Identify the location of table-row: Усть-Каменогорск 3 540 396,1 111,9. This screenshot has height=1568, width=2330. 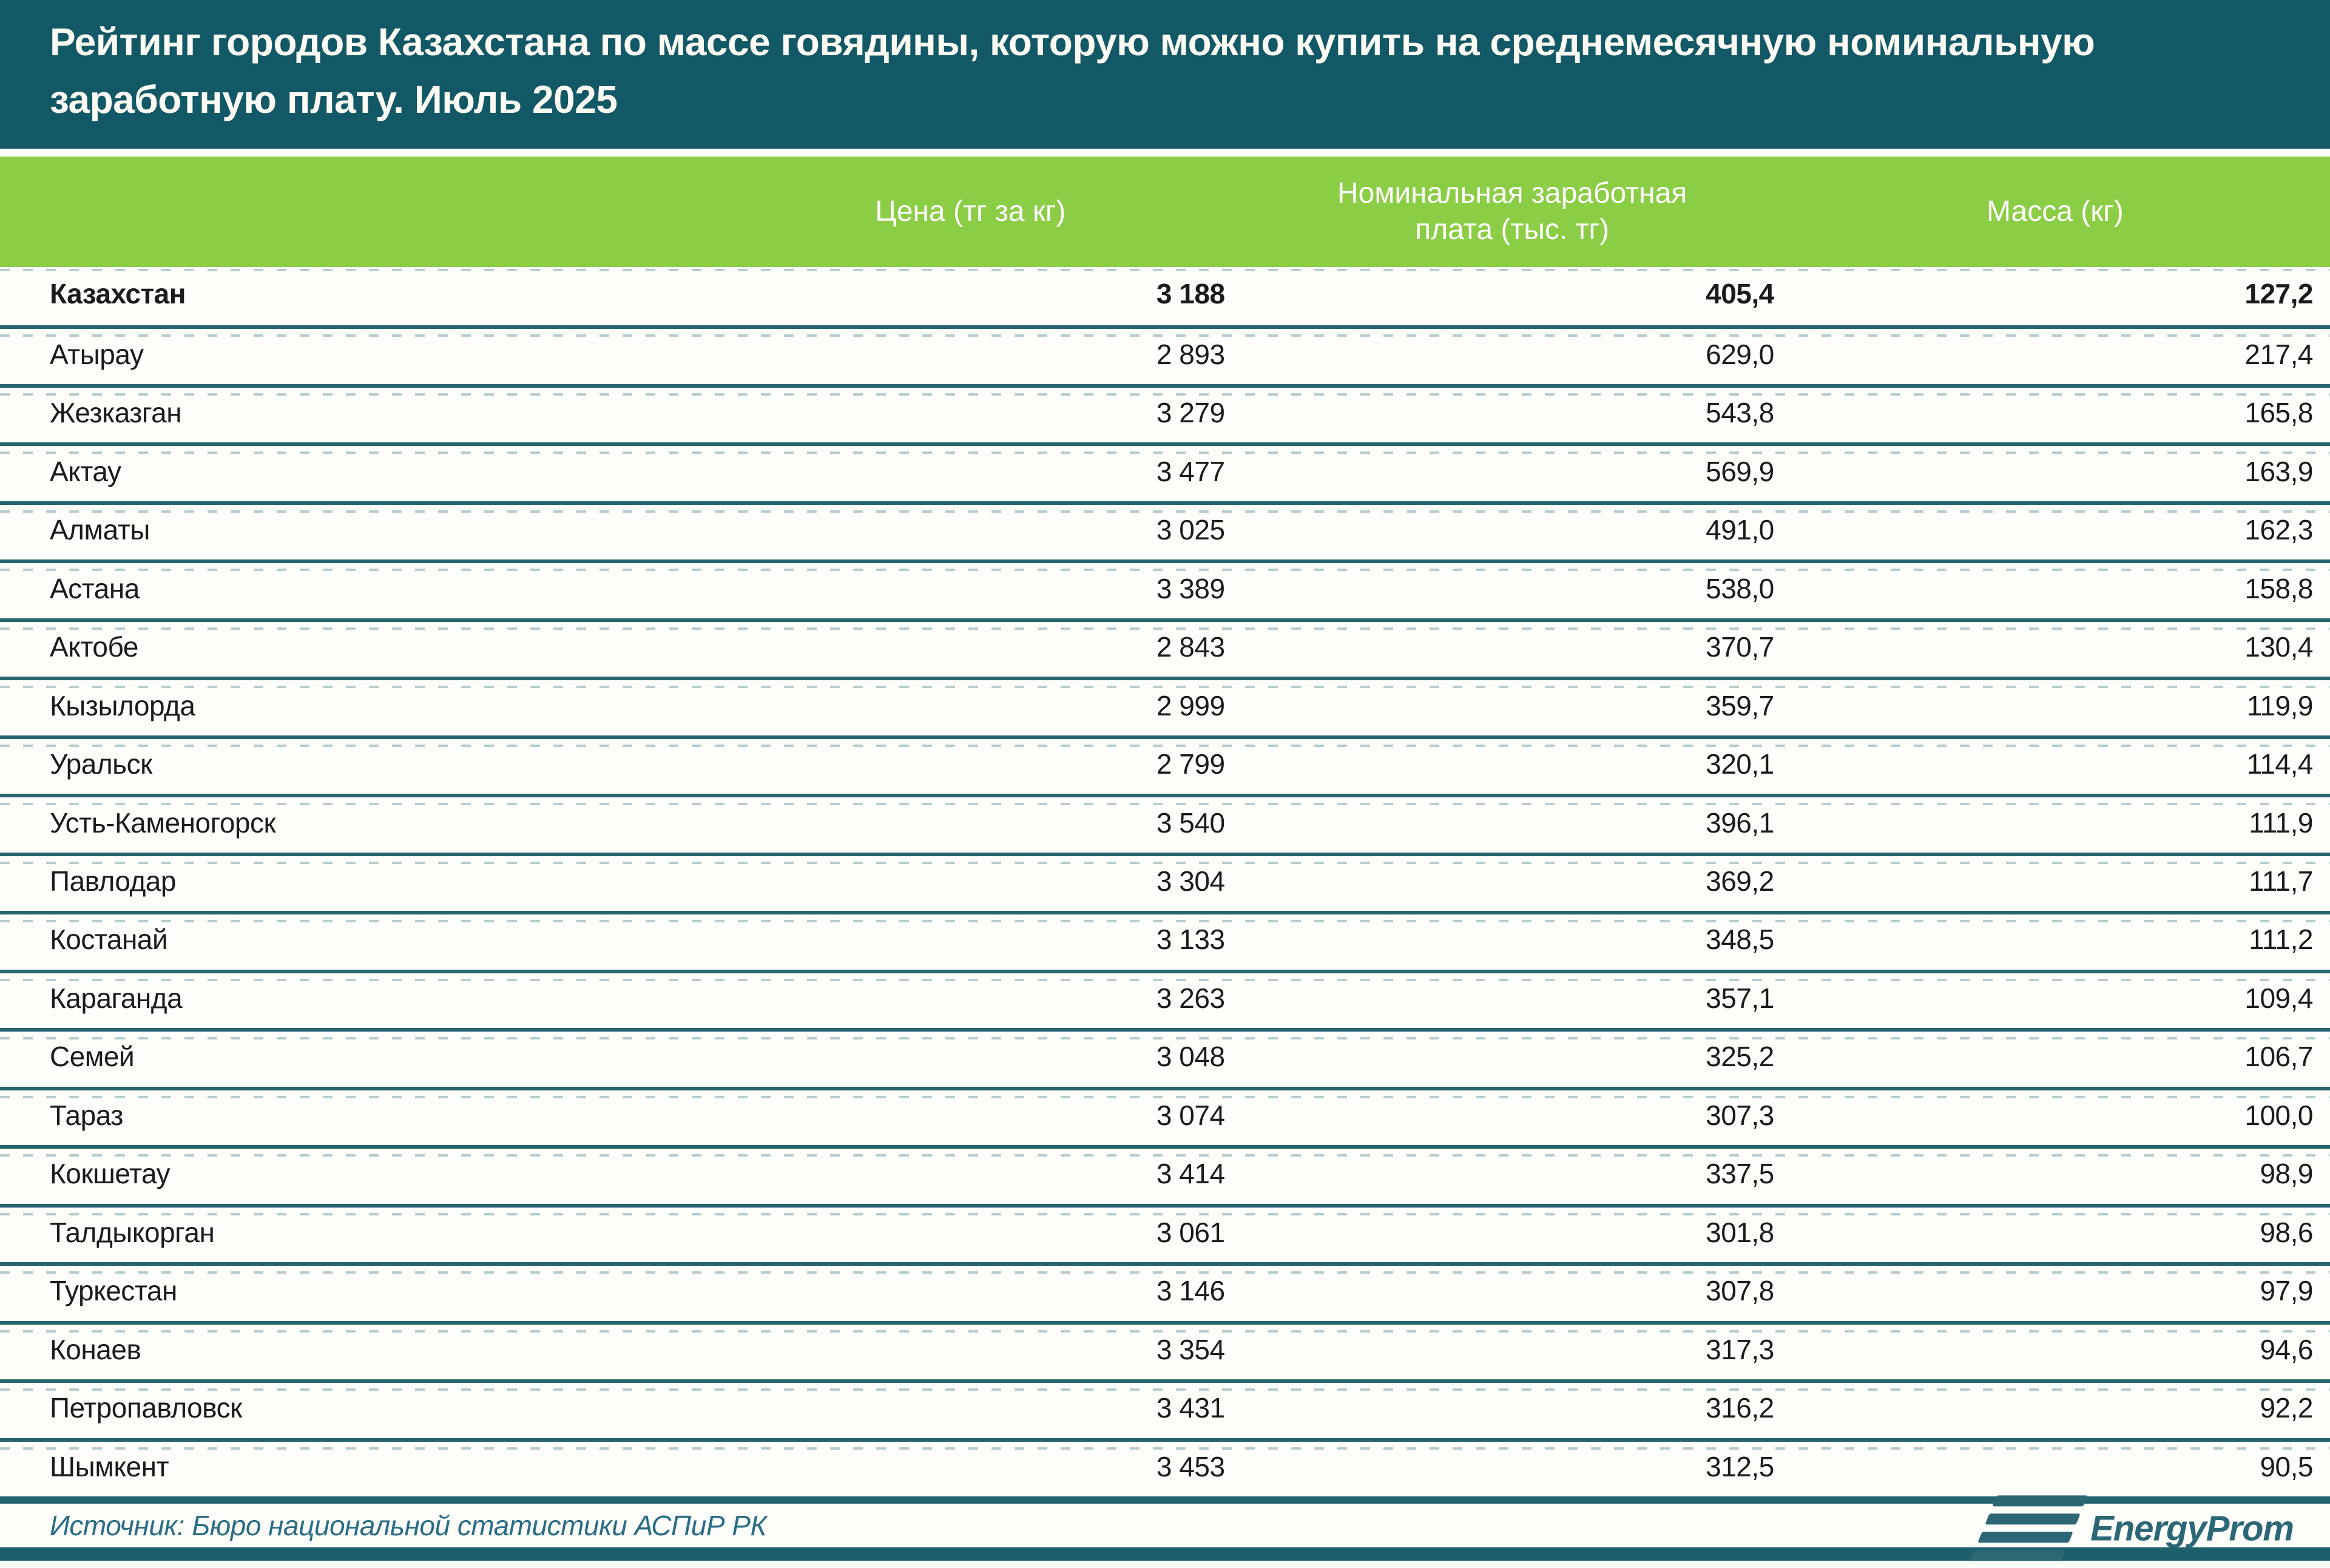
(1165, 823).